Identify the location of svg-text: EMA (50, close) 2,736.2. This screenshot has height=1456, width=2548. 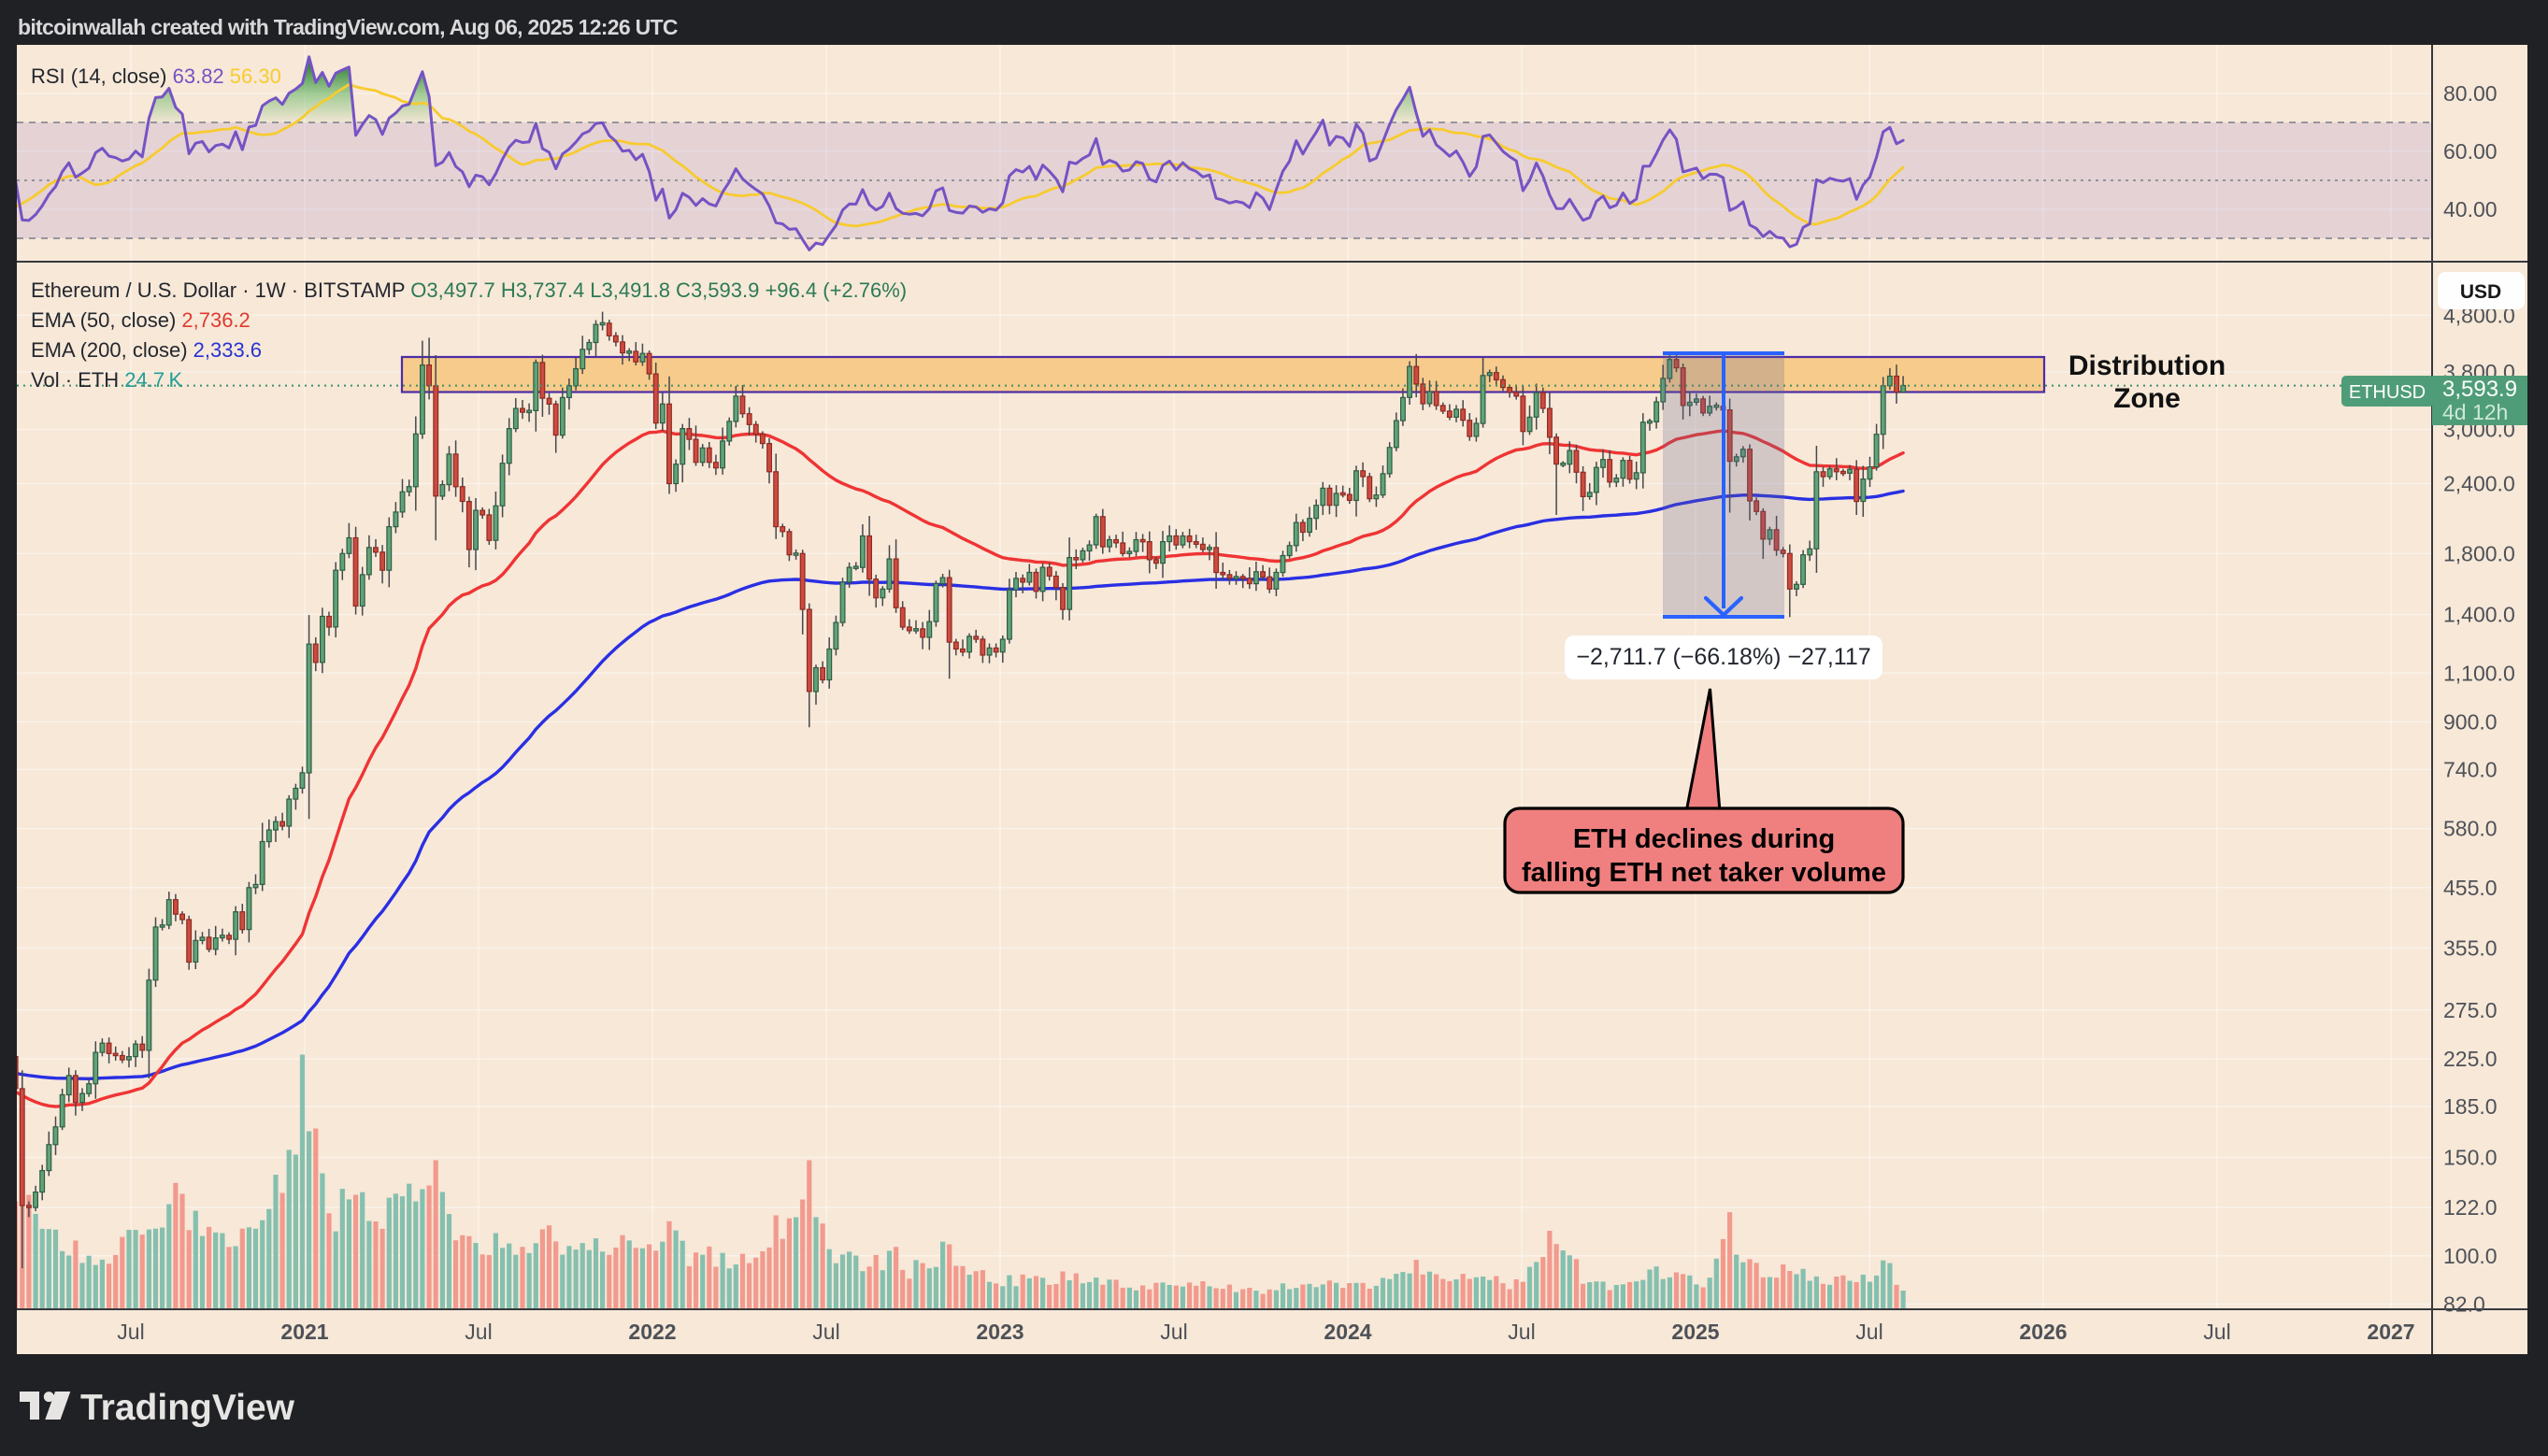
(141, 320).